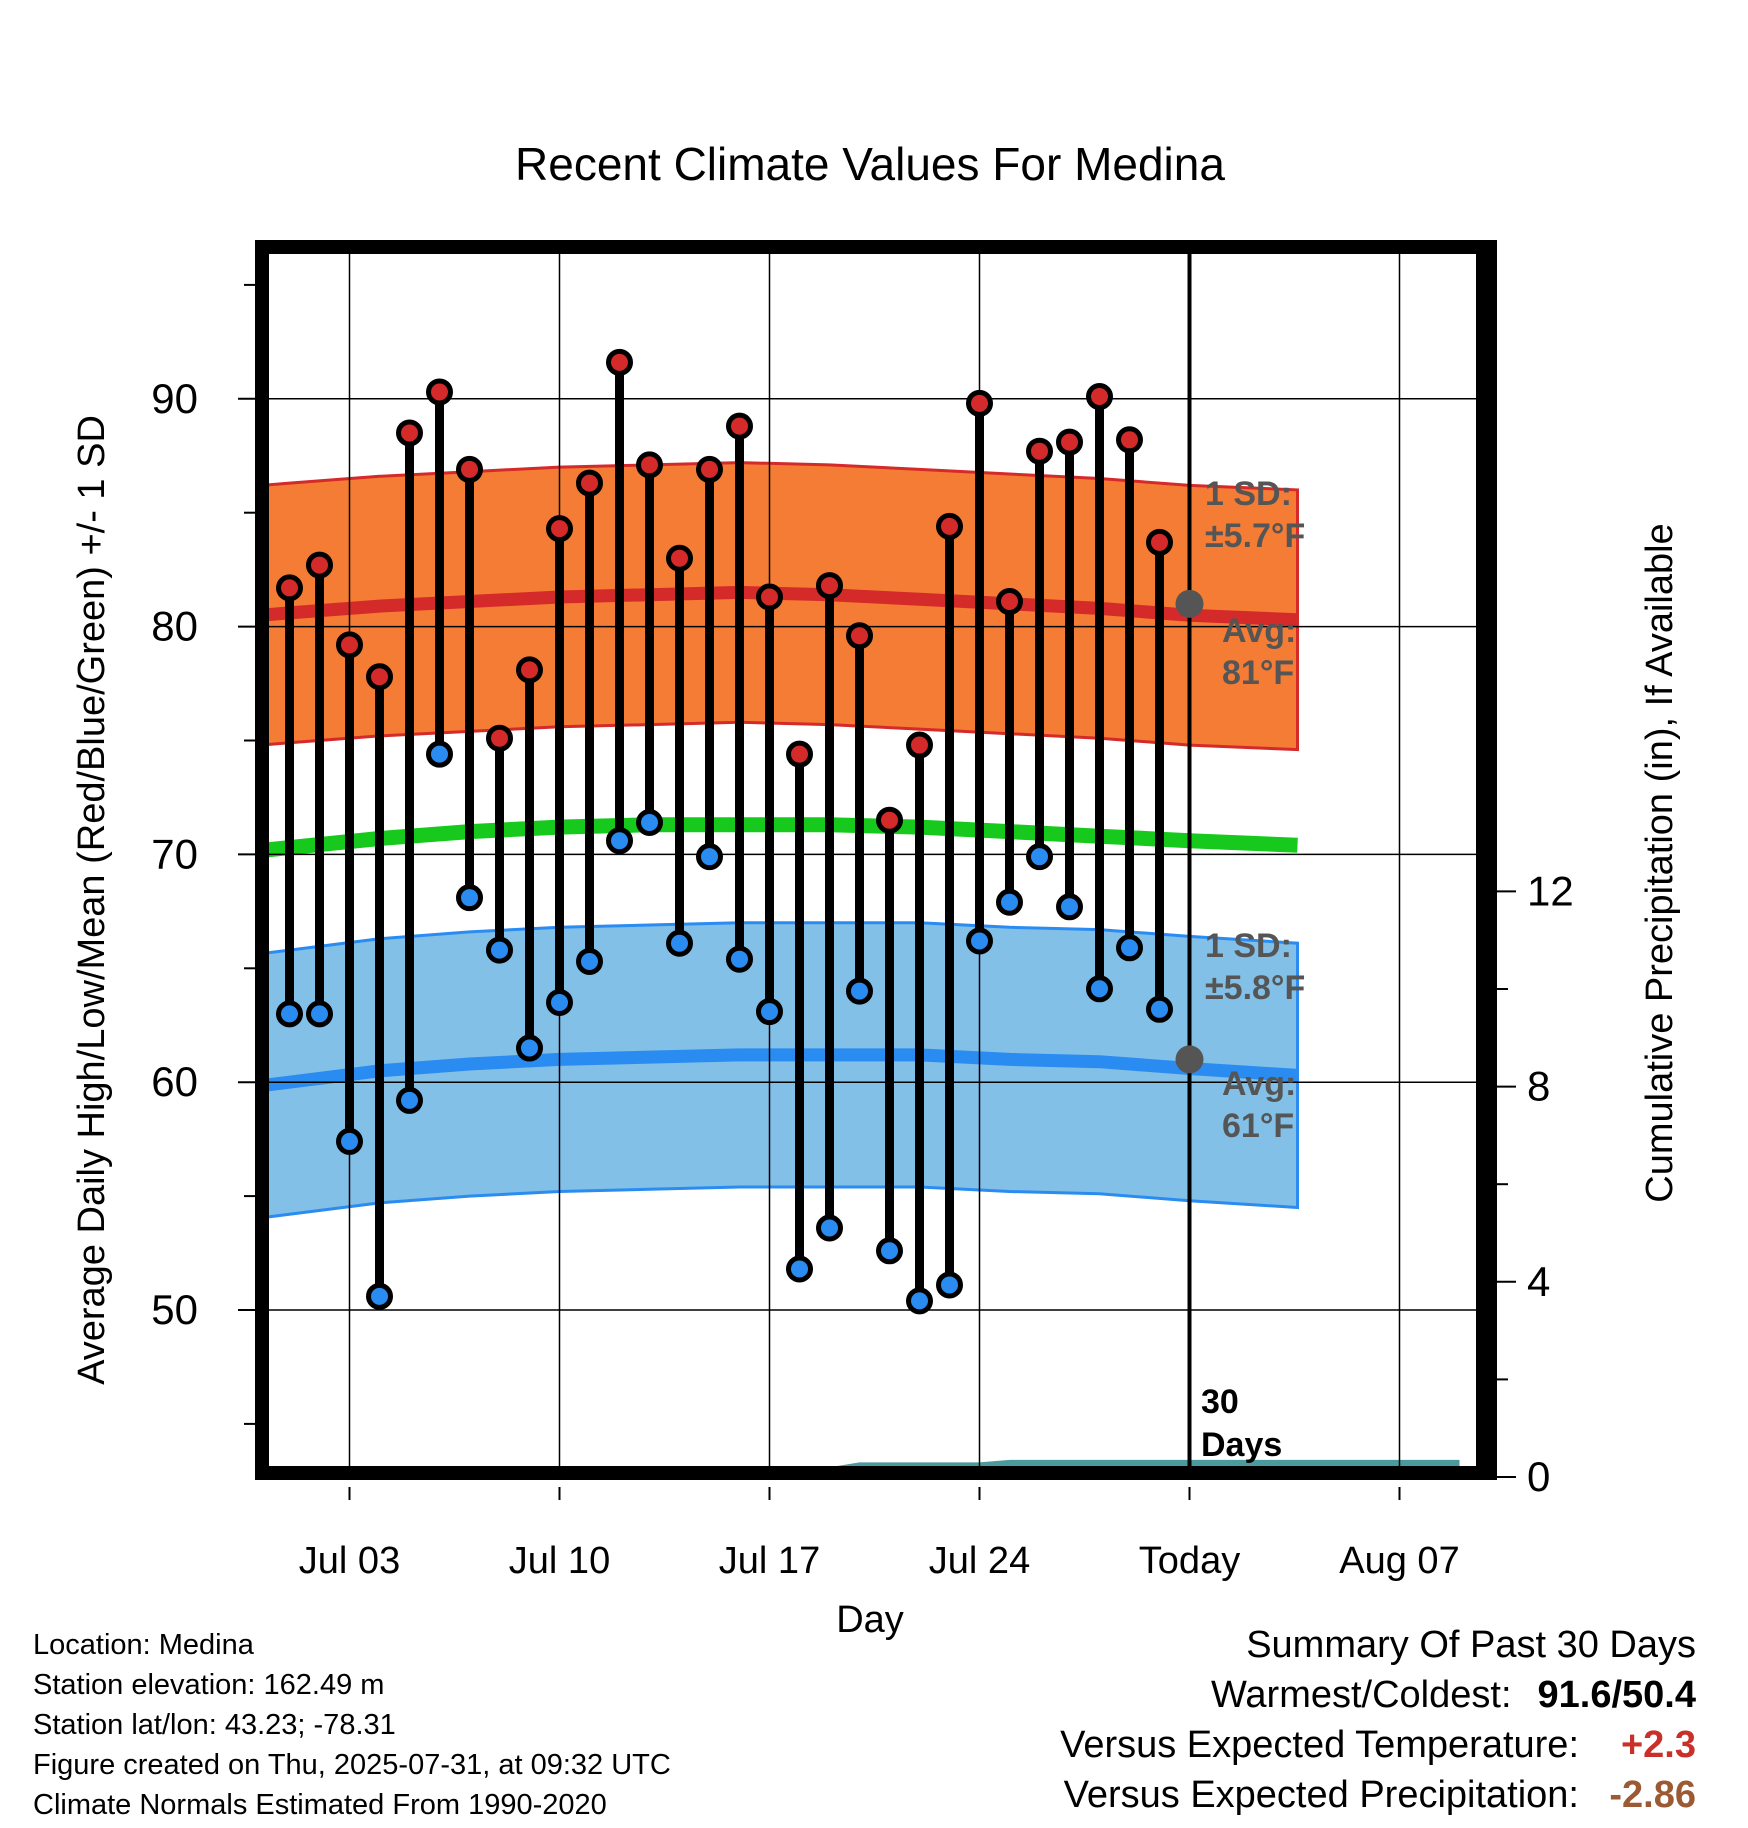 The width and height of the screenshot is (1748, 1828). Describe the element at coordinates (979, 1561) in the screenshot. I see `x-tick-label: Jul 24` at that location.